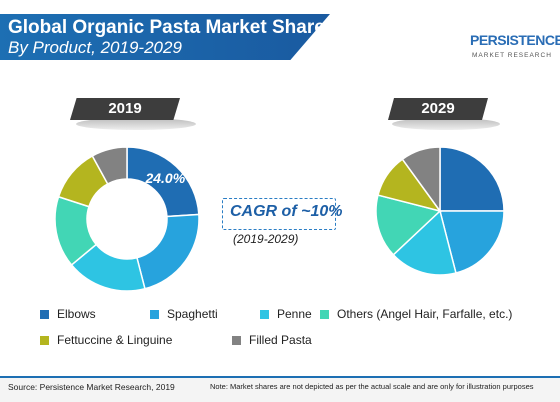  Describe the element at coordinates (76, 314) in the screenshot. I see `legend-label: Elbows` at that location.